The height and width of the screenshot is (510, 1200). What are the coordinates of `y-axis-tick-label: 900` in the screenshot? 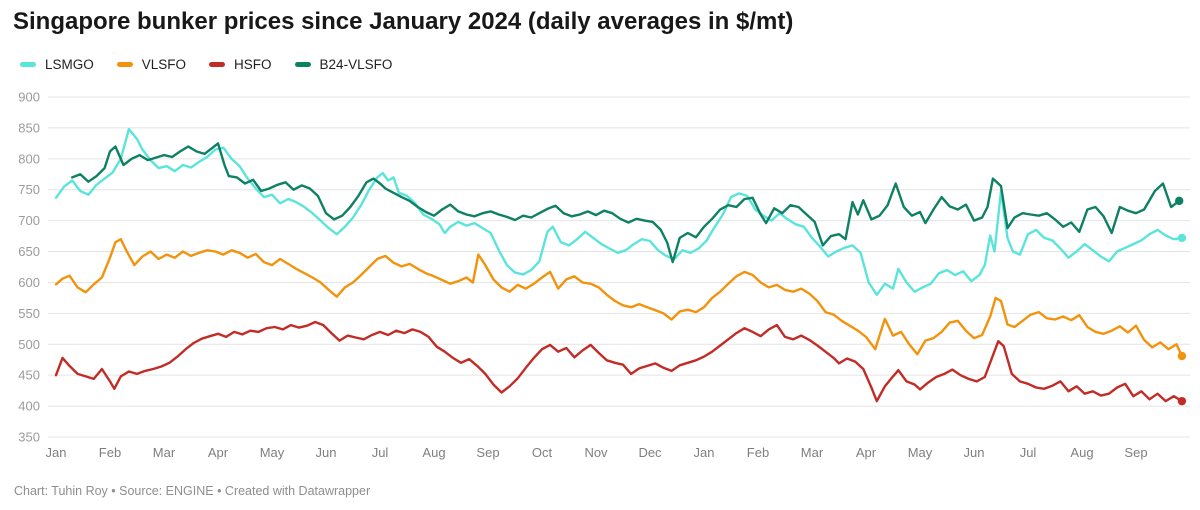 It's located at (29, 97).